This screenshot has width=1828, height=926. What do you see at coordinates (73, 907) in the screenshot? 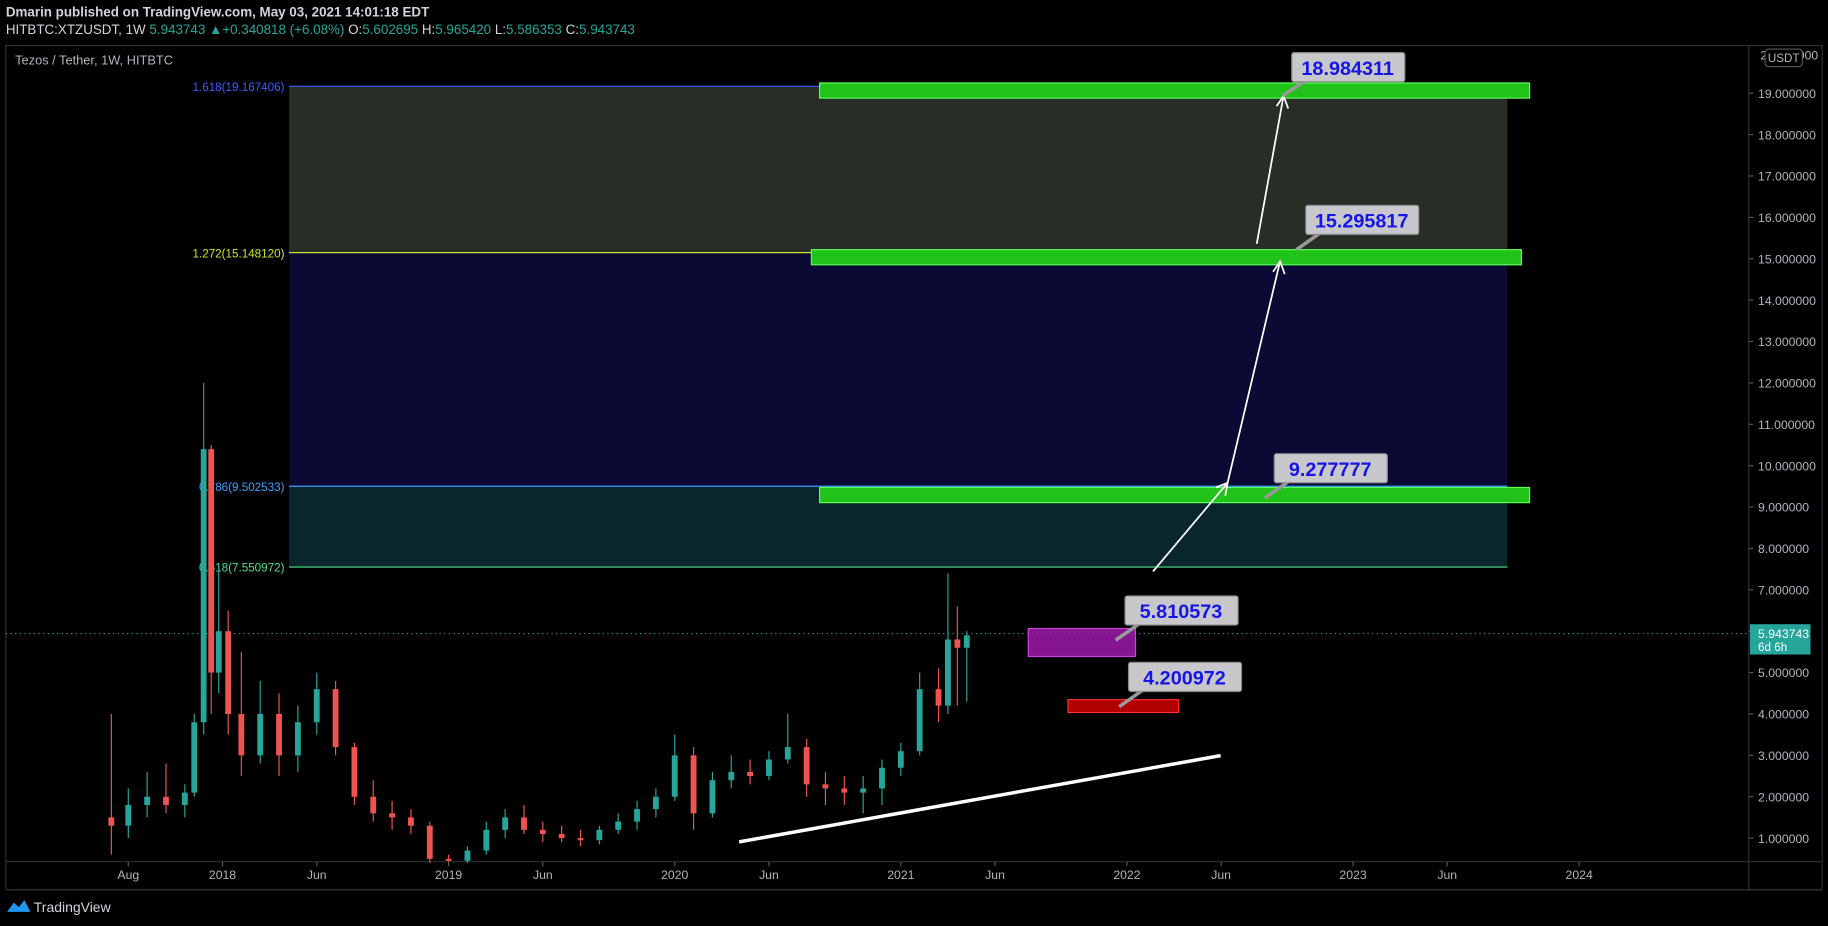
I see `brand: TradingView` at bounding box center [73, 907].